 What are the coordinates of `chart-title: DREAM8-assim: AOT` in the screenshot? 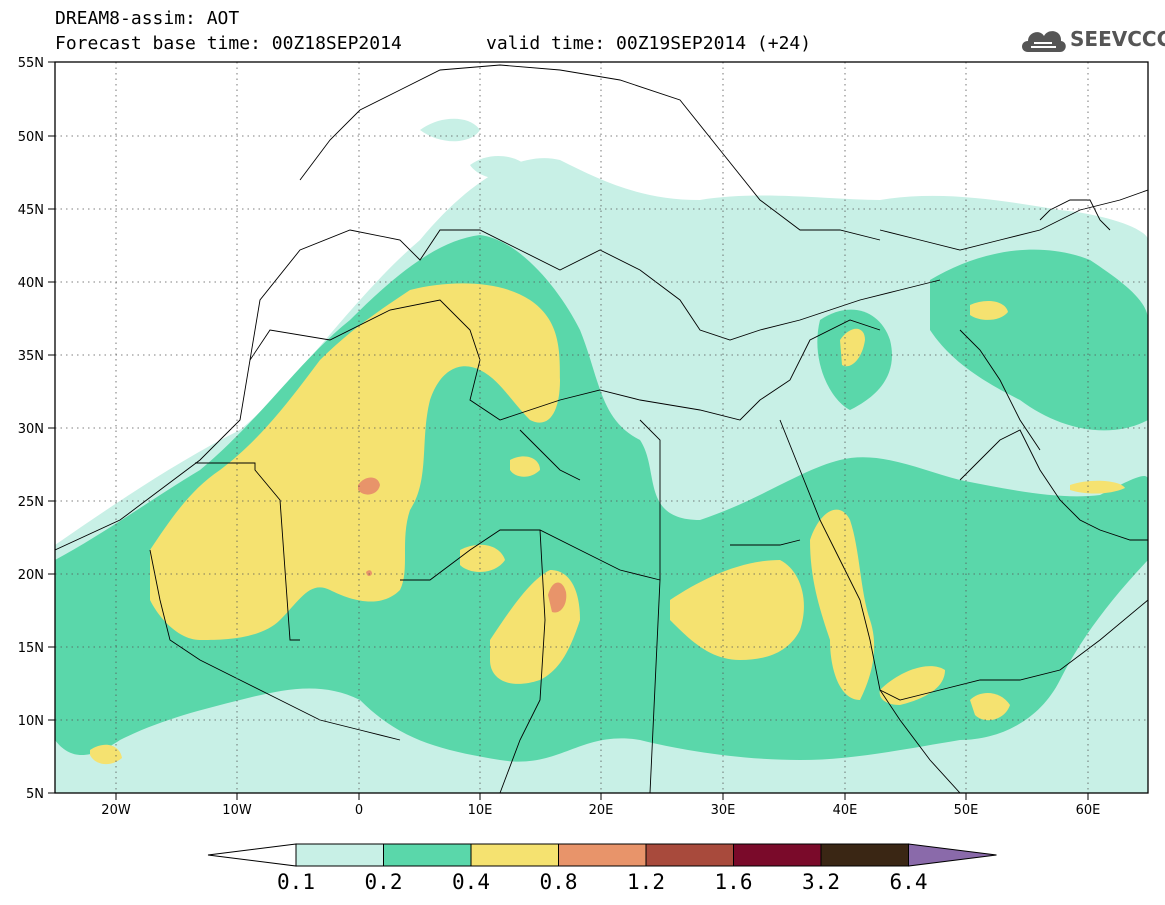 It's located at (147, 18).